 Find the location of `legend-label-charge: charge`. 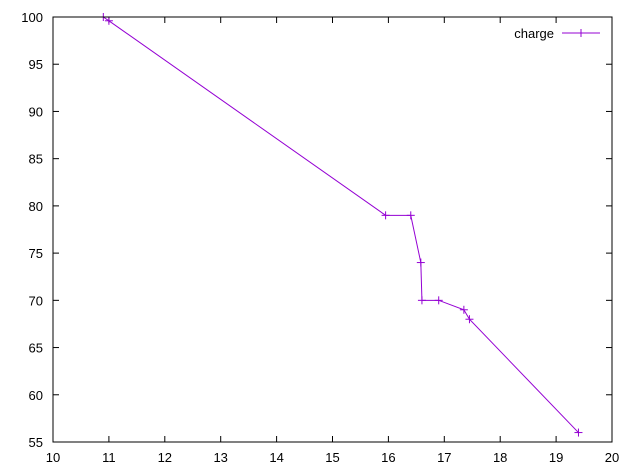

legend-label-charge: charge is located at coordinates (534, 33).